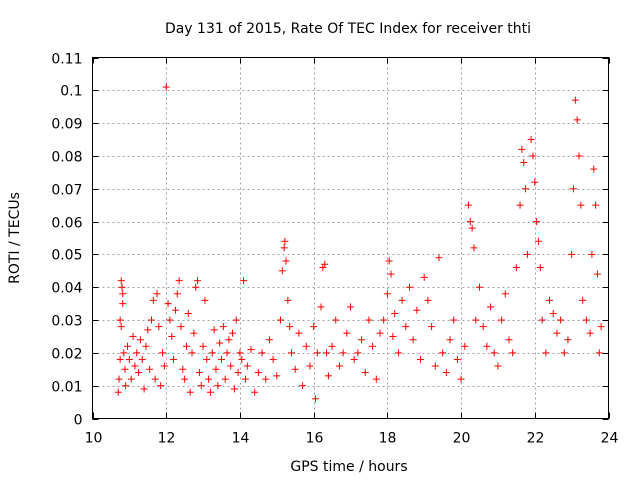 This screenshot has height=480, width=640. Describe the element at coordinates (462, 439) in the screenshot. I see `x-tick-label: 20` at that location.